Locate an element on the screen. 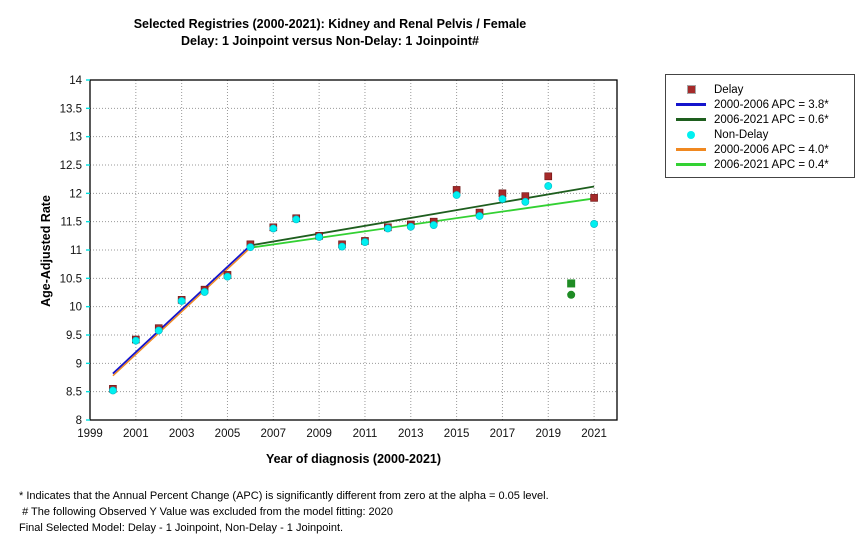 Image resolution: width=857 pixels, height=554 pixels. legend-item-non-delay: Non-Delay is located at coordinates (761, 134).